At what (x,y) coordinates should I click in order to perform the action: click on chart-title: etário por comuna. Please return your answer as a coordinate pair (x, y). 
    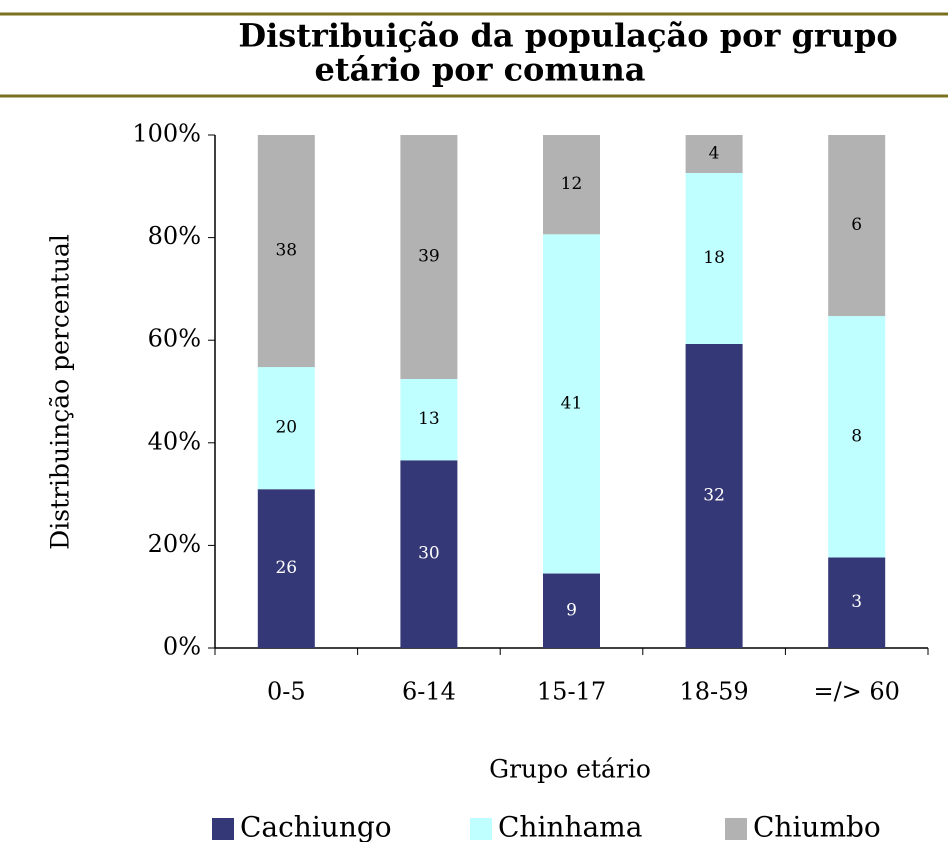
    Looking at the image, I should click on (479, 70).